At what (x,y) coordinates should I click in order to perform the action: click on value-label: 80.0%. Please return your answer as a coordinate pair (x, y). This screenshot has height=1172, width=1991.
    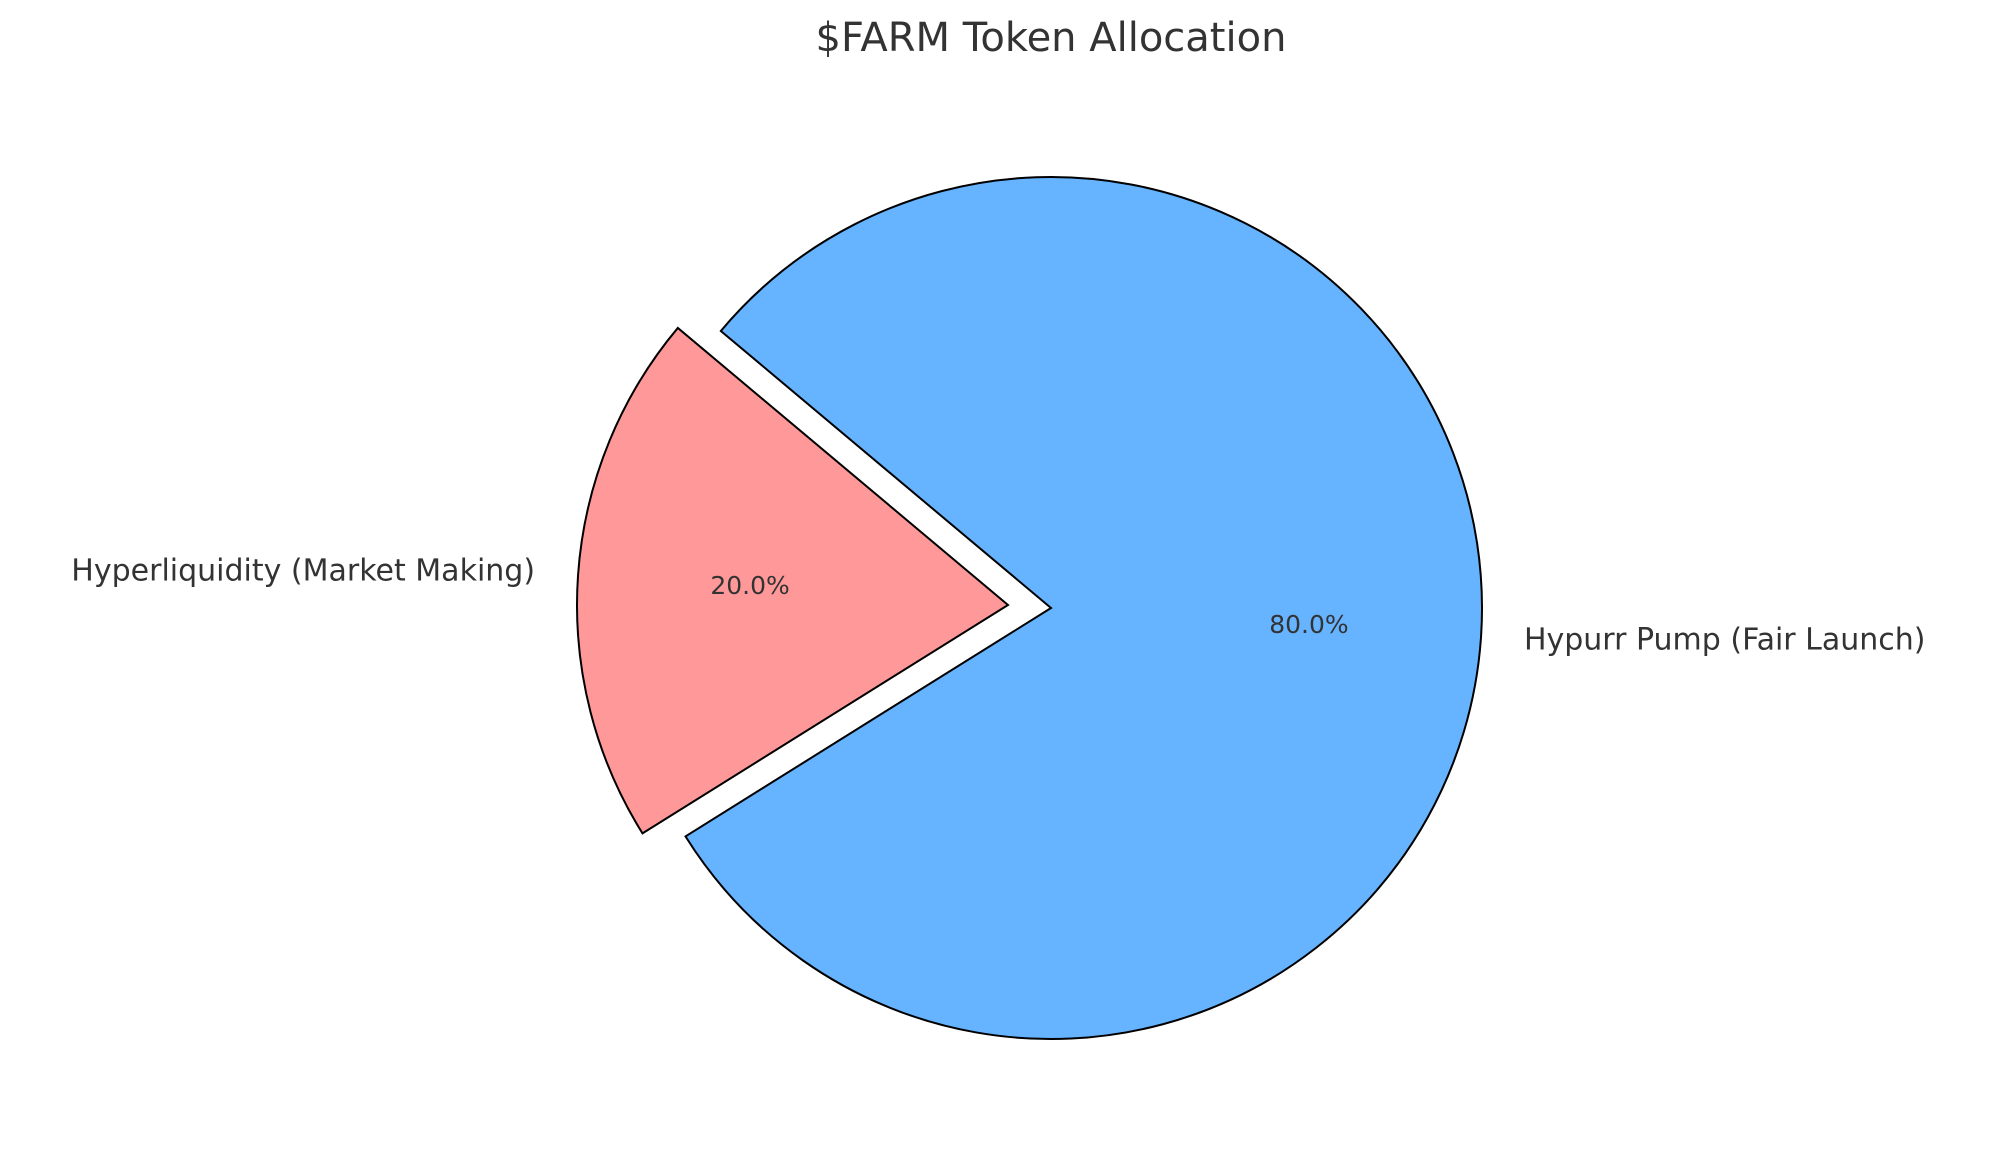
    Looking at the image, I should click on (1308, 624).